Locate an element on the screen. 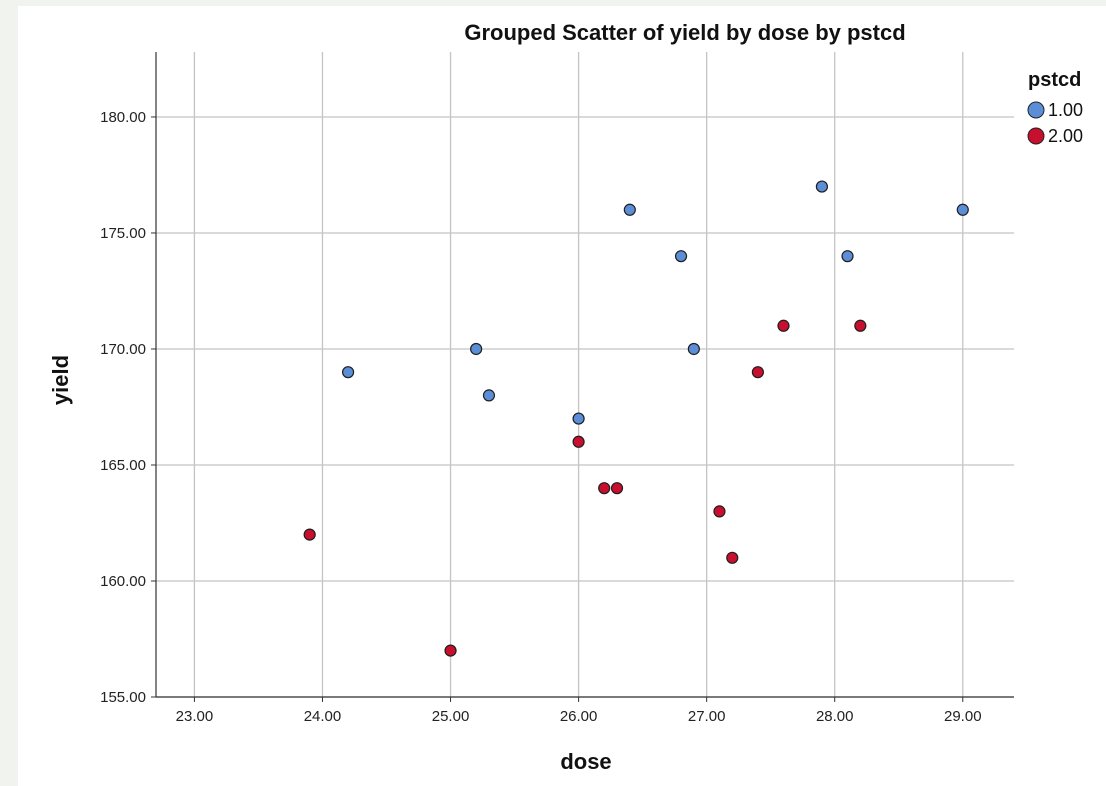 The image size is (1106, 786). y-tick-label: 155.00 is located at coordinates (123, 697).